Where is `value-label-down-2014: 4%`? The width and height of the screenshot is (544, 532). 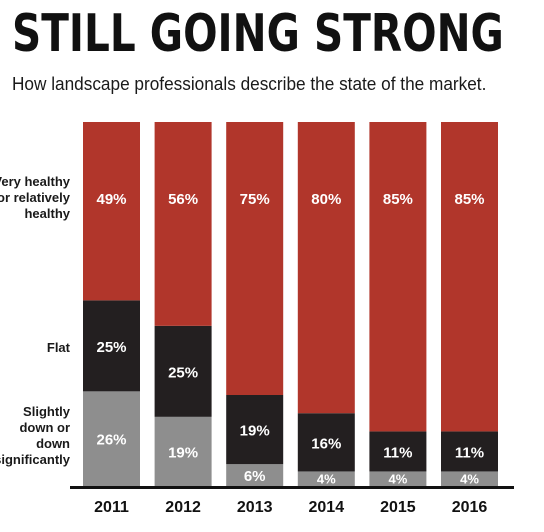
value-label-down-2014: 4% is located at coordinates (326, 479).